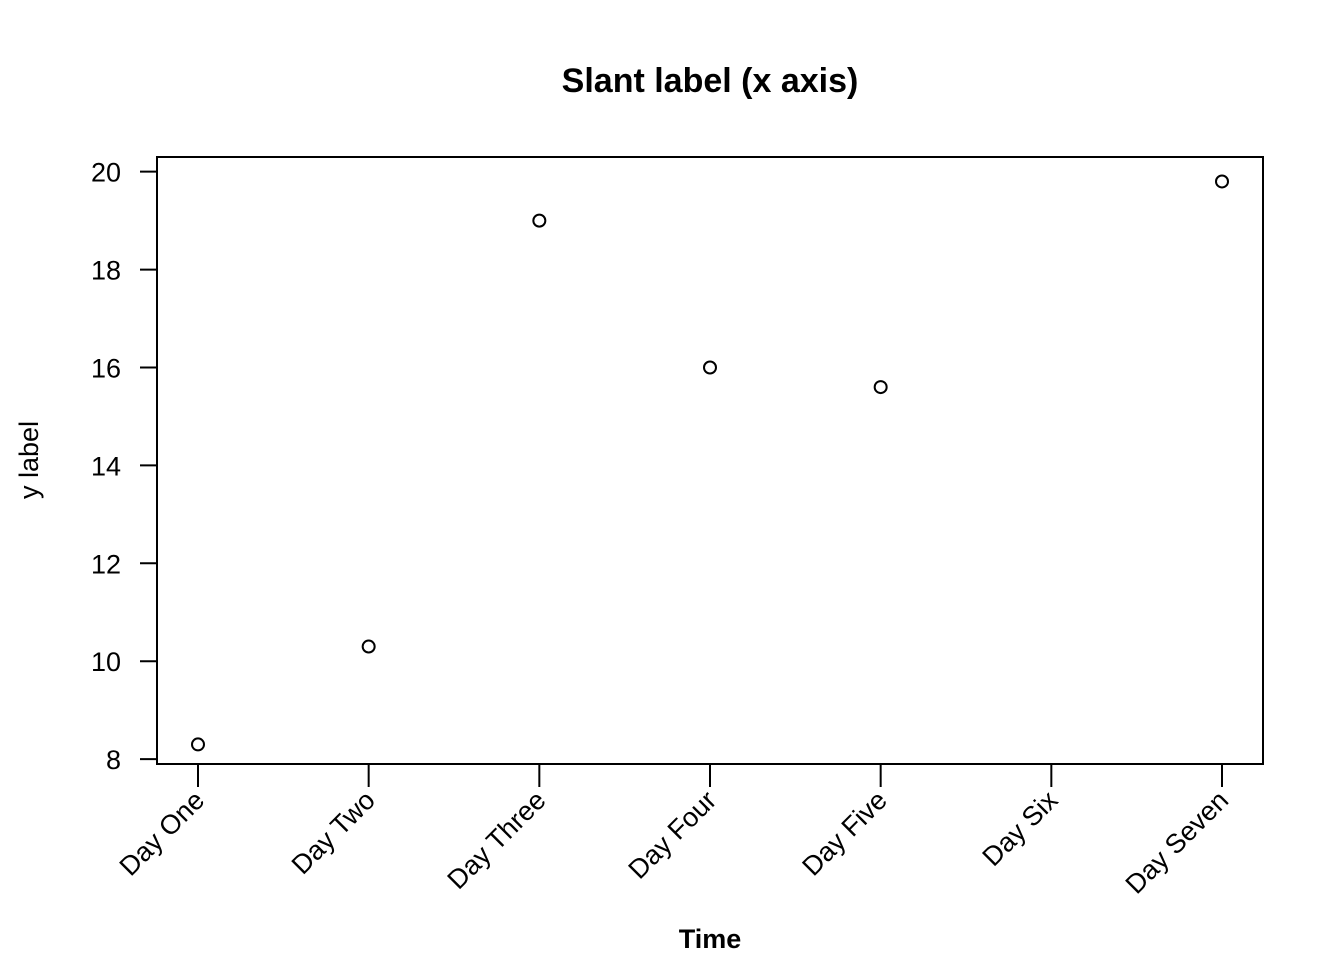  What do you see at coordinates (497, 840) in the screenshot?
I see `x-tick-label: Day Three` at bounding box center [497, 840].